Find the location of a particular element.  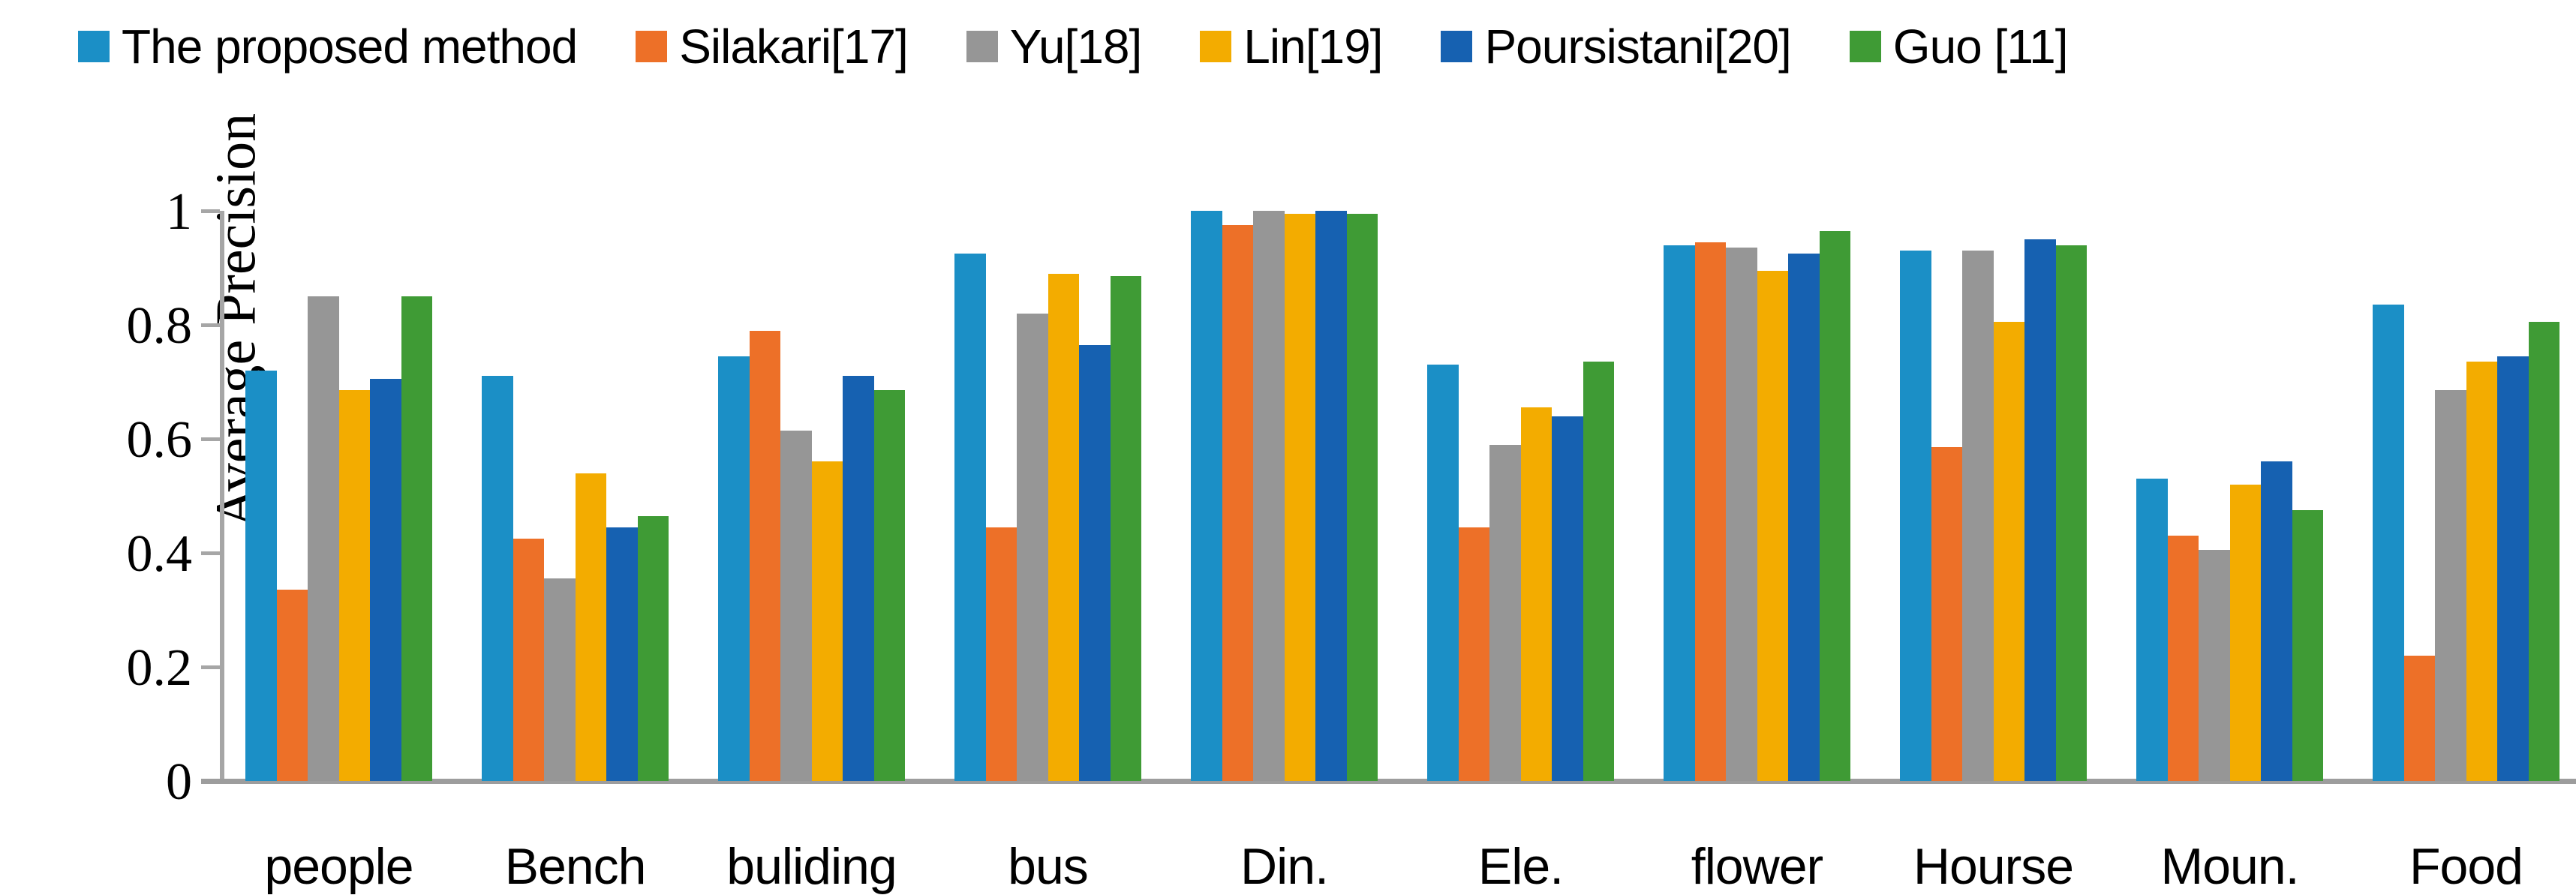

y-axis-tick-label: 0.6 is located at coordinates (159, 440).